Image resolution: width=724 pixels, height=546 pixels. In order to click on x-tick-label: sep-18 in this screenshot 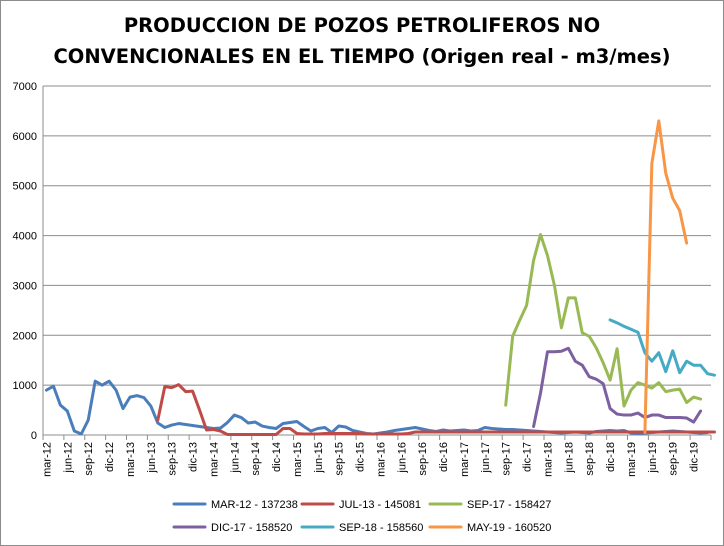, I will do `click(590, 459)`.